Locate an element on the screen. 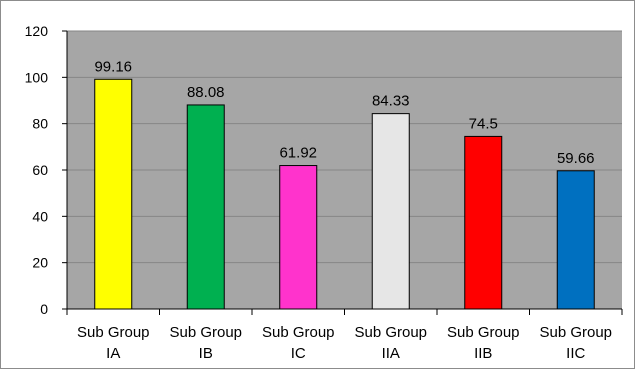 Image resolution: width=635 pixels, height=373 pixels. y-tick-labels: 0 20 40 60 80 100 120 is located at coordinates (37, 170).